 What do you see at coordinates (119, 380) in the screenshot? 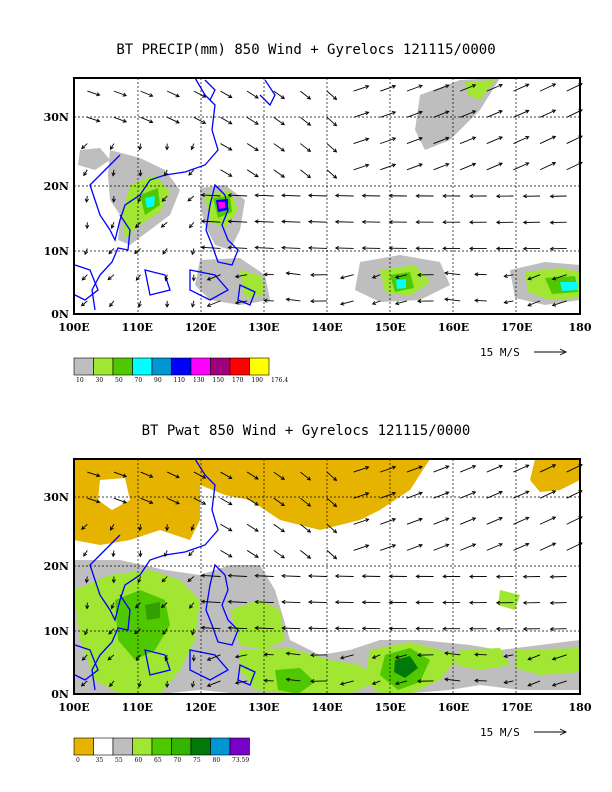
I see `colorbar-label: 50` at bounding box center [119, 380].